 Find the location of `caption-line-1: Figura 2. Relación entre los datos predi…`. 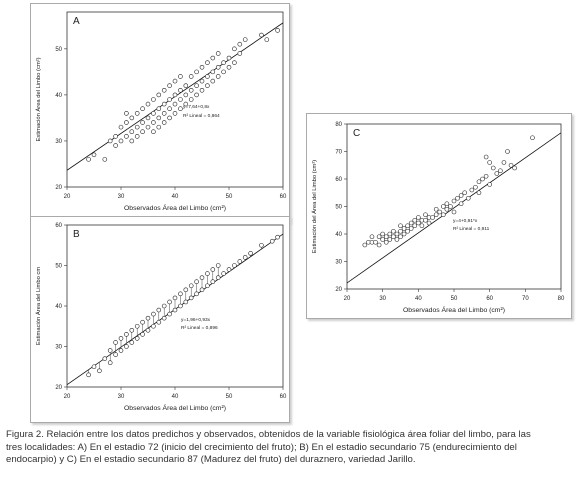

caption-line-1: Figura 2. Relación entre los datos predi… is located at coordinates (268, 434).